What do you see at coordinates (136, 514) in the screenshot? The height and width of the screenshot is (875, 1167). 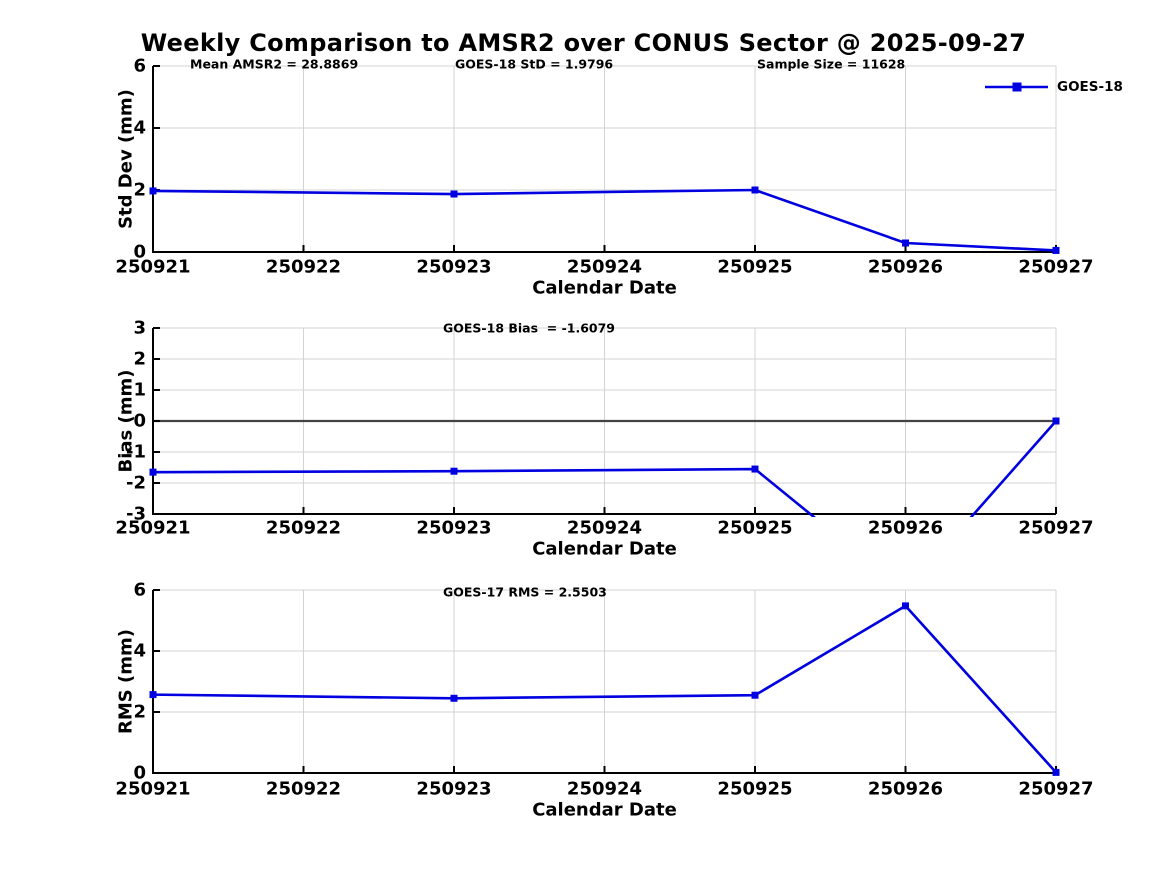 I see `bias-y-tick-label: -3` at bounding box center [136, 514].